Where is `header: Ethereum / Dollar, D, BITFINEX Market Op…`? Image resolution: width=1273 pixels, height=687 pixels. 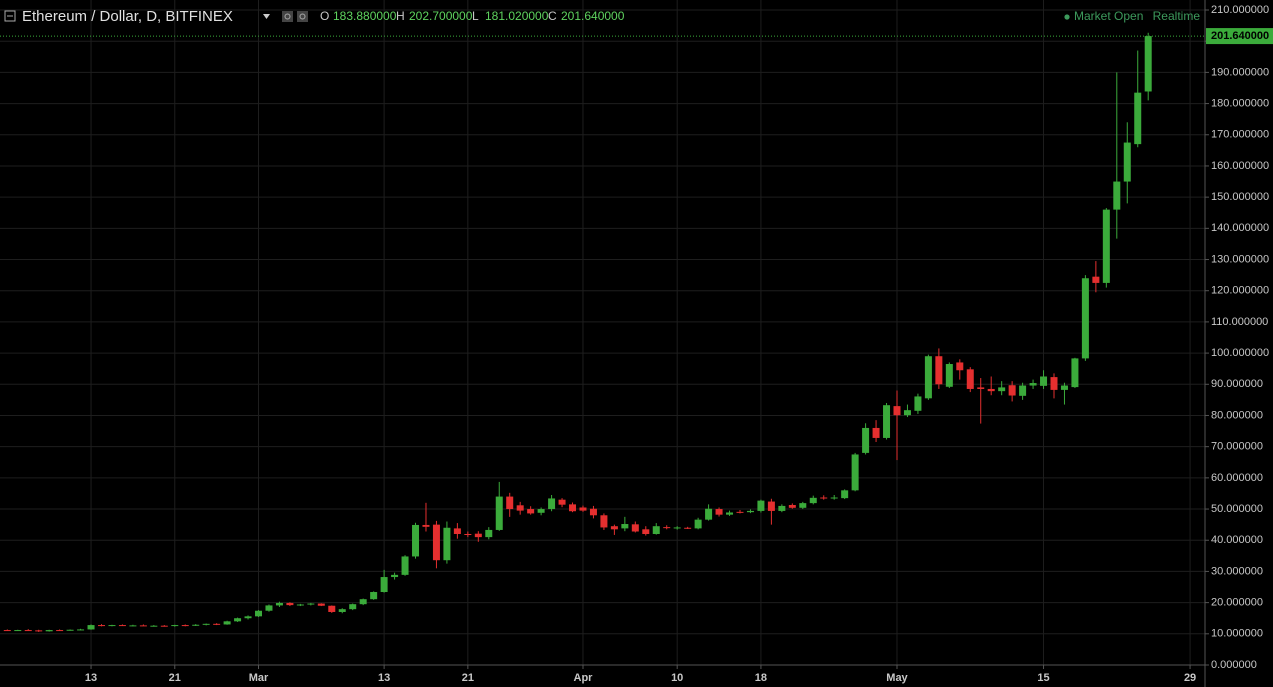
header: Ethereum / Dollar, D, BITFINEX Market Op… is located at coordinates (602, 16).